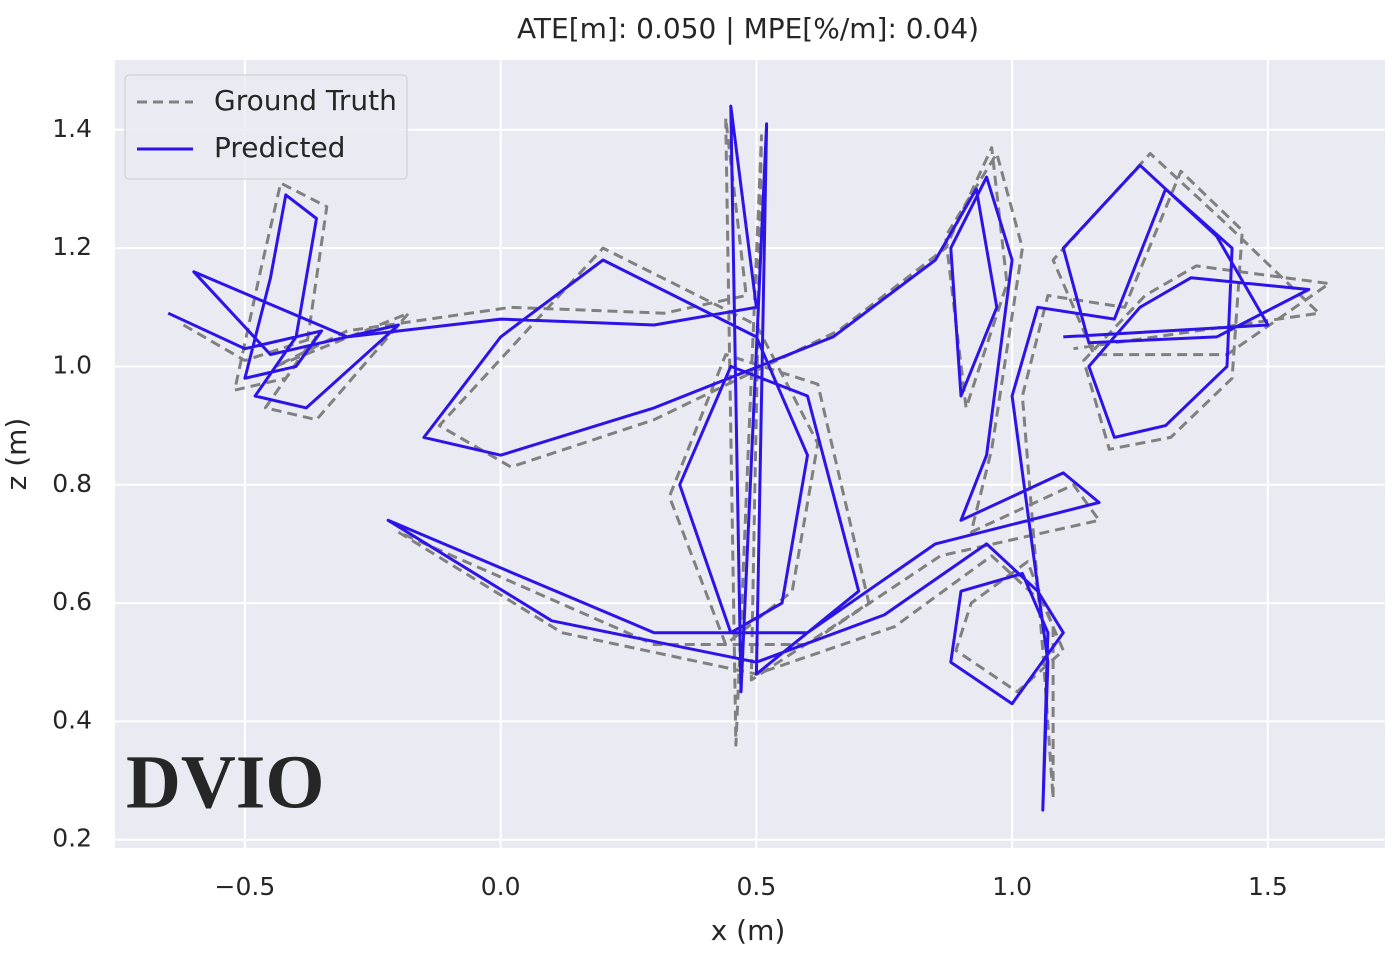 The width and height of the screenshot is (1396, 956). Describe the element at coordinates (305, 100) in the screenshot. I see `legend-label: Ground Truth` at that location.